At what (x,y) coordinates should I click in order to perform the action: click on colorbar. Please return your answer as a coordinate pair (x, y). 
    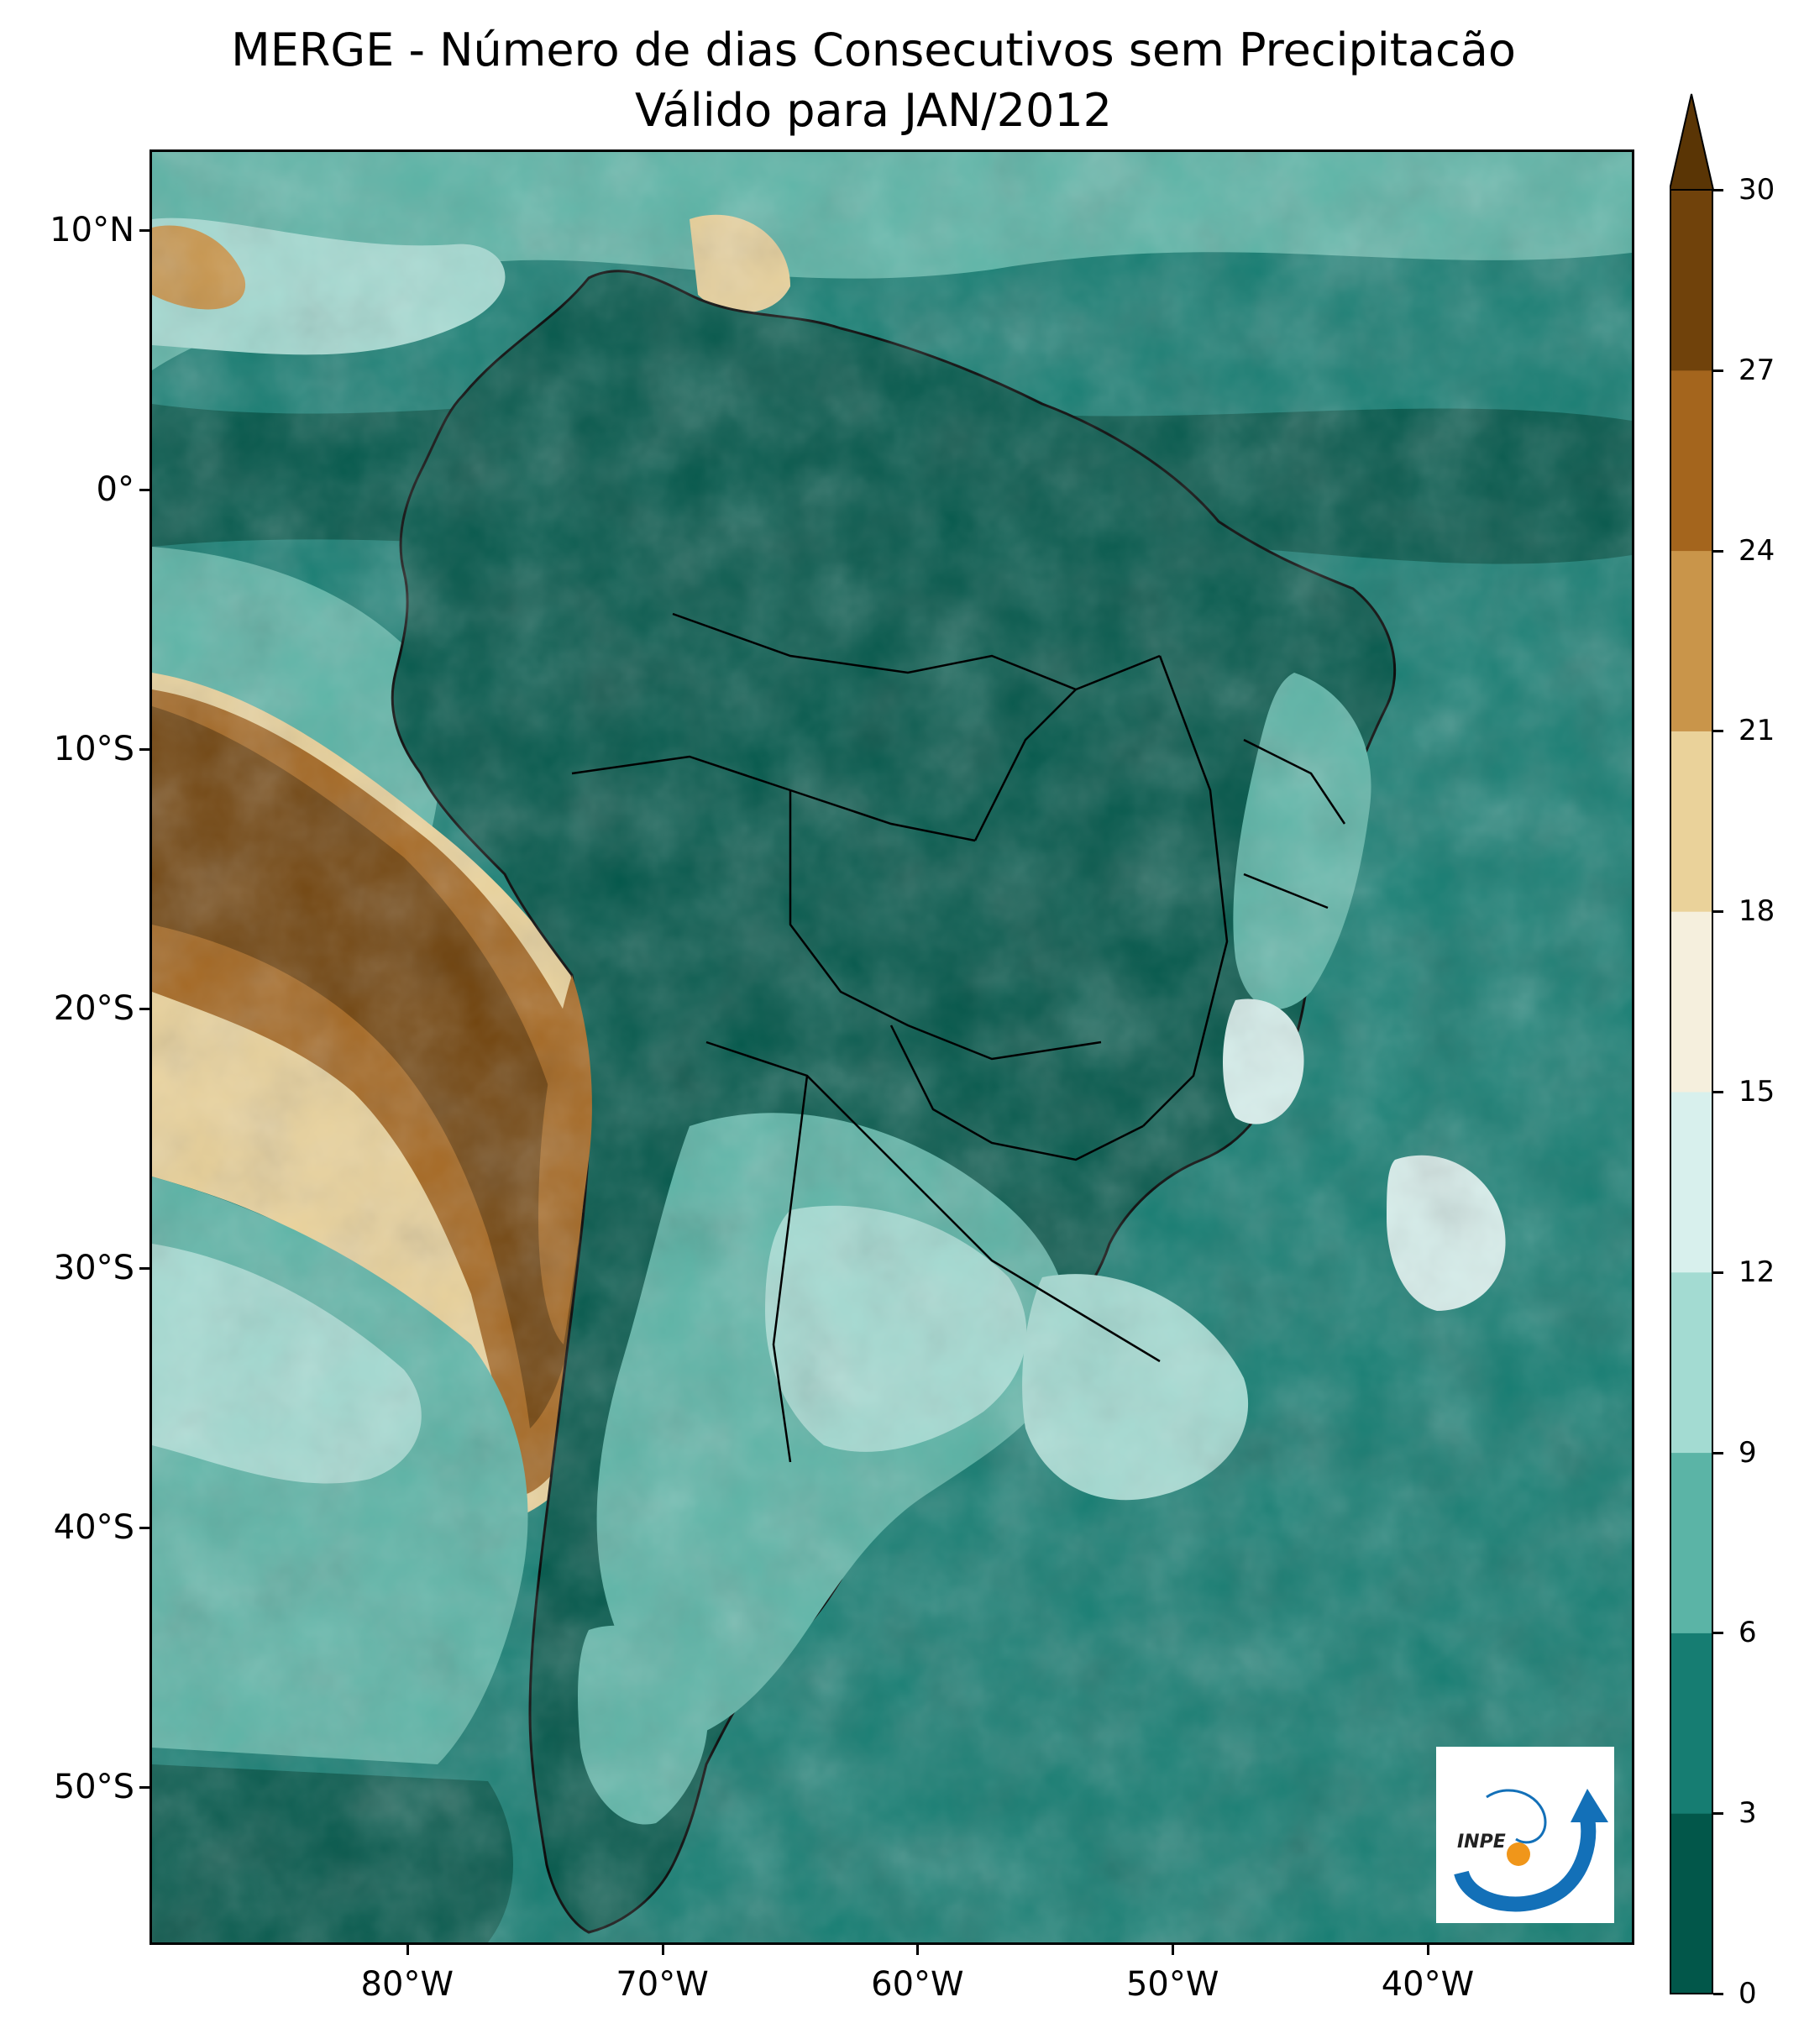
    Looking at the image, I should click on (1692, 1043).